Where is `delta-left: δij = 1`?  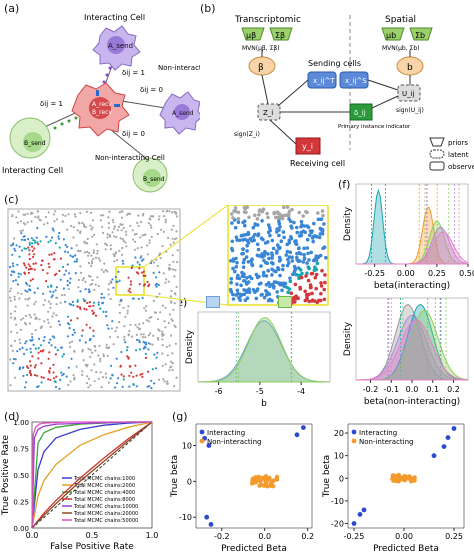 delta-left: δij = 1 is located at coordinates (51, 104).